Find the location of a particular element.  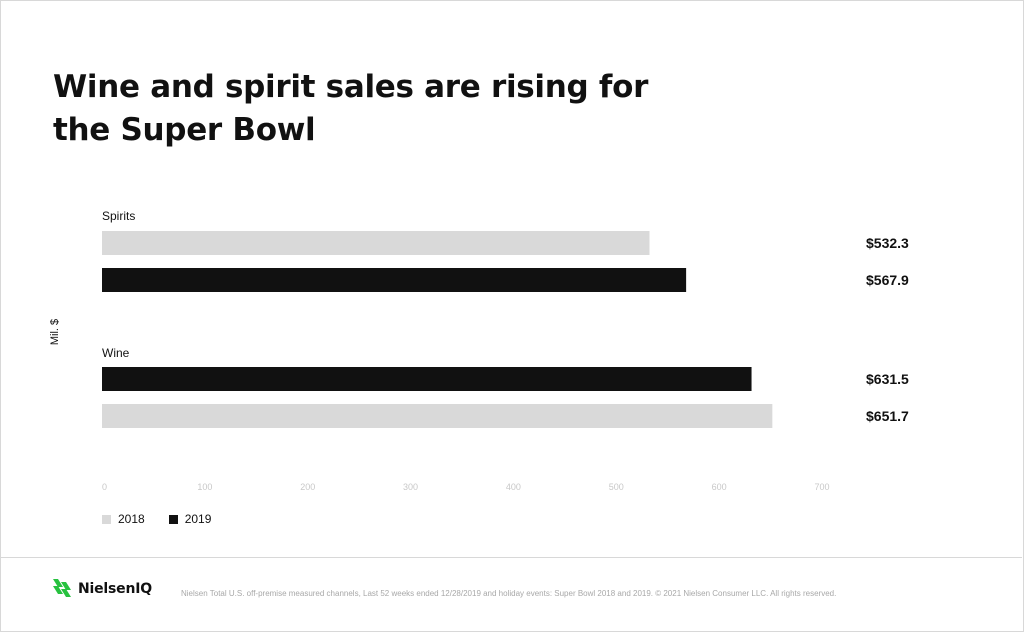

legend-item-2019: 2019 is located at coordinates (190, 519).